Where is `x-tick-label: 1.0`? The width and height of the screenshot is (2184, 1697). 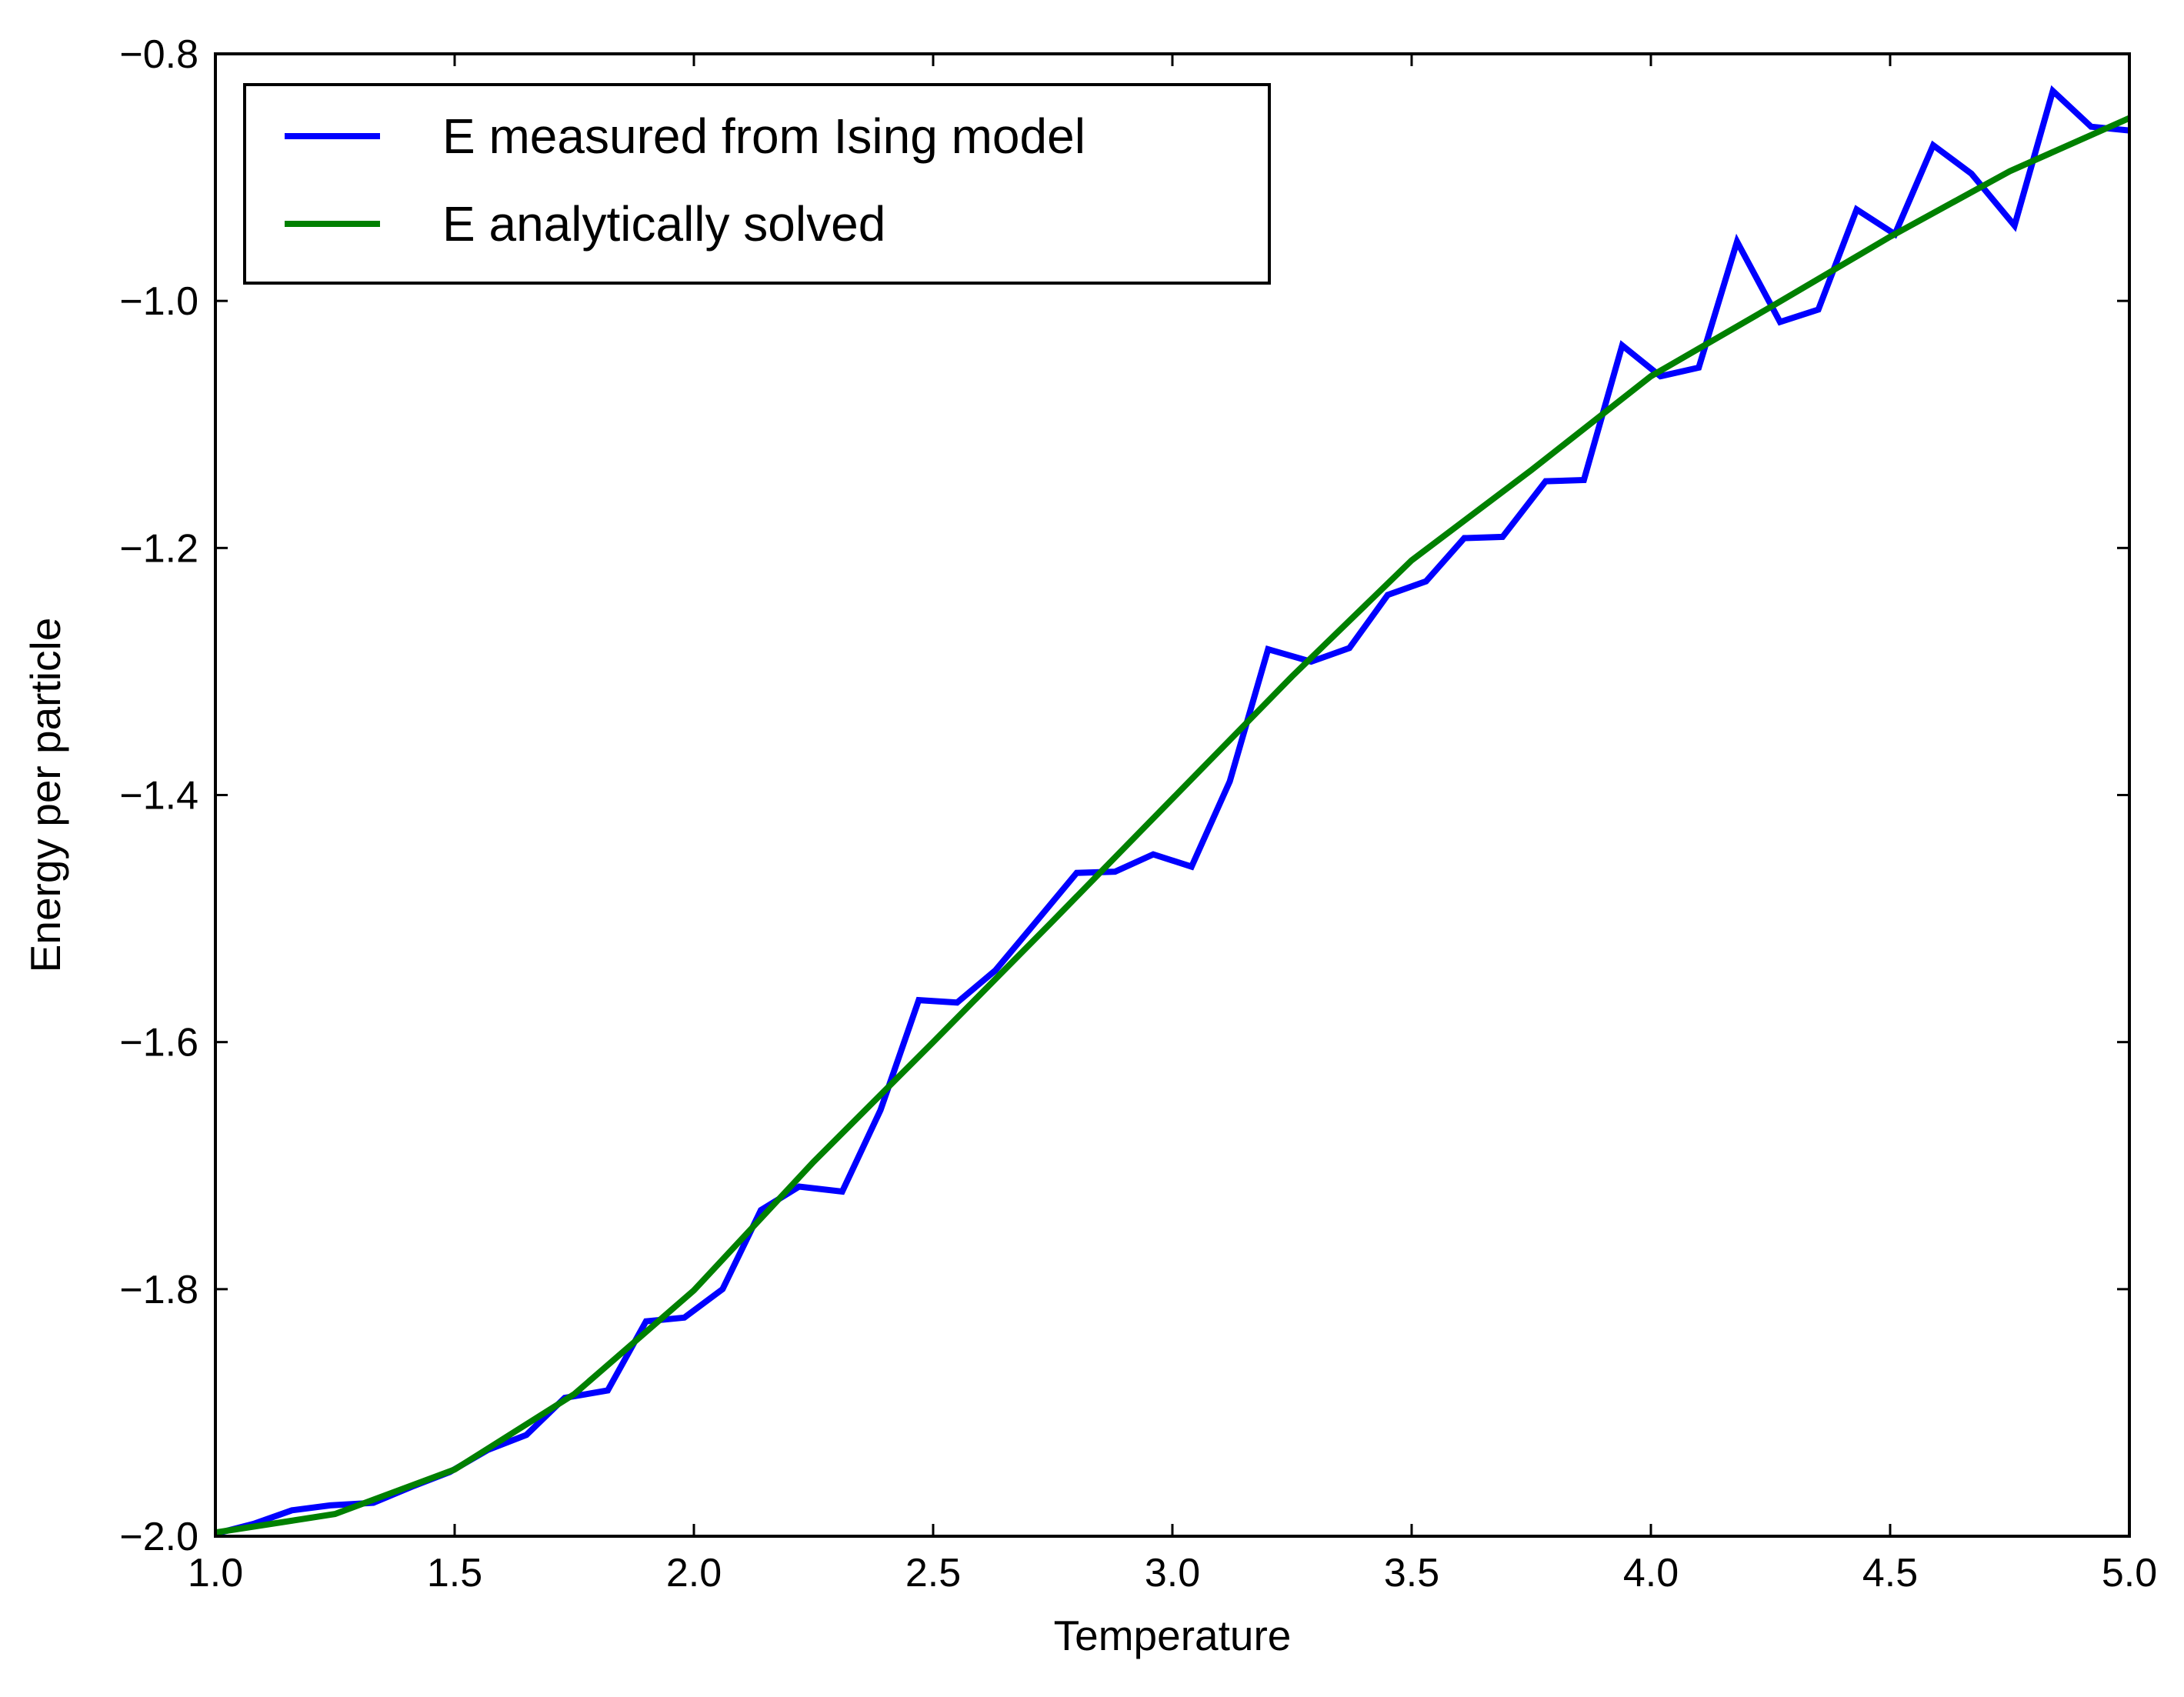 x-tick-label: 1.0 is located at coordinates (216, 1573).